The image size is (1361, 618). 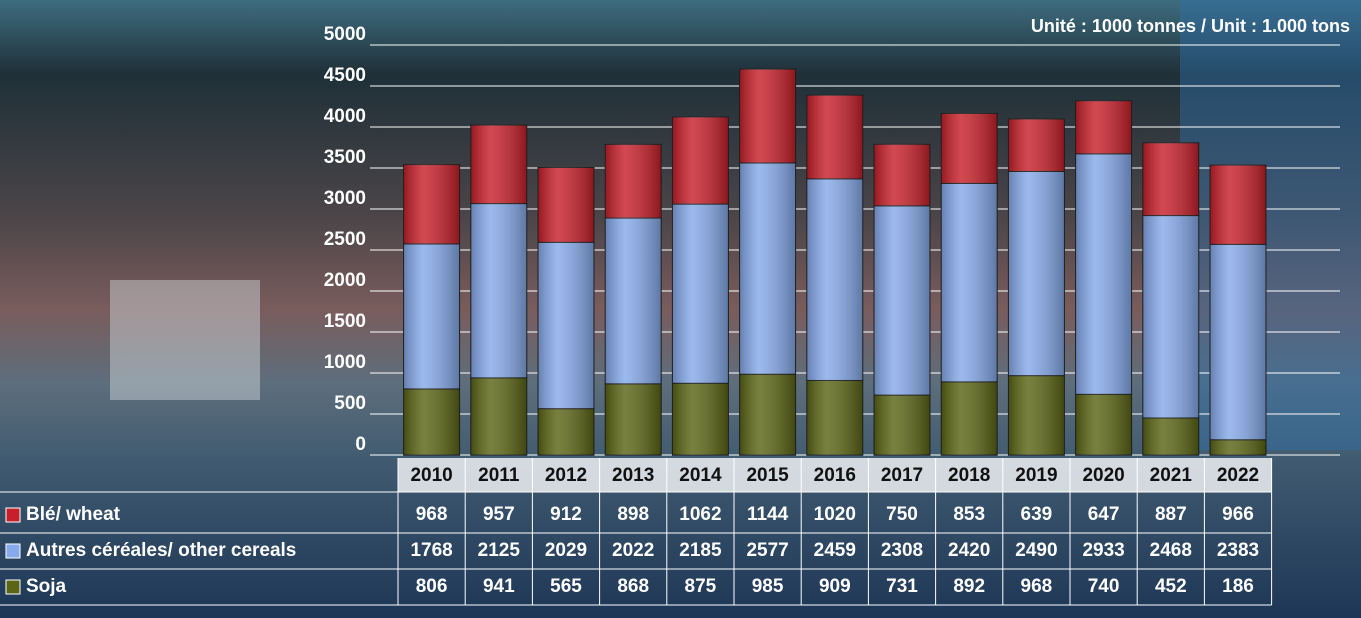 I want to click on background-crane, so click(x=1270, y=225).